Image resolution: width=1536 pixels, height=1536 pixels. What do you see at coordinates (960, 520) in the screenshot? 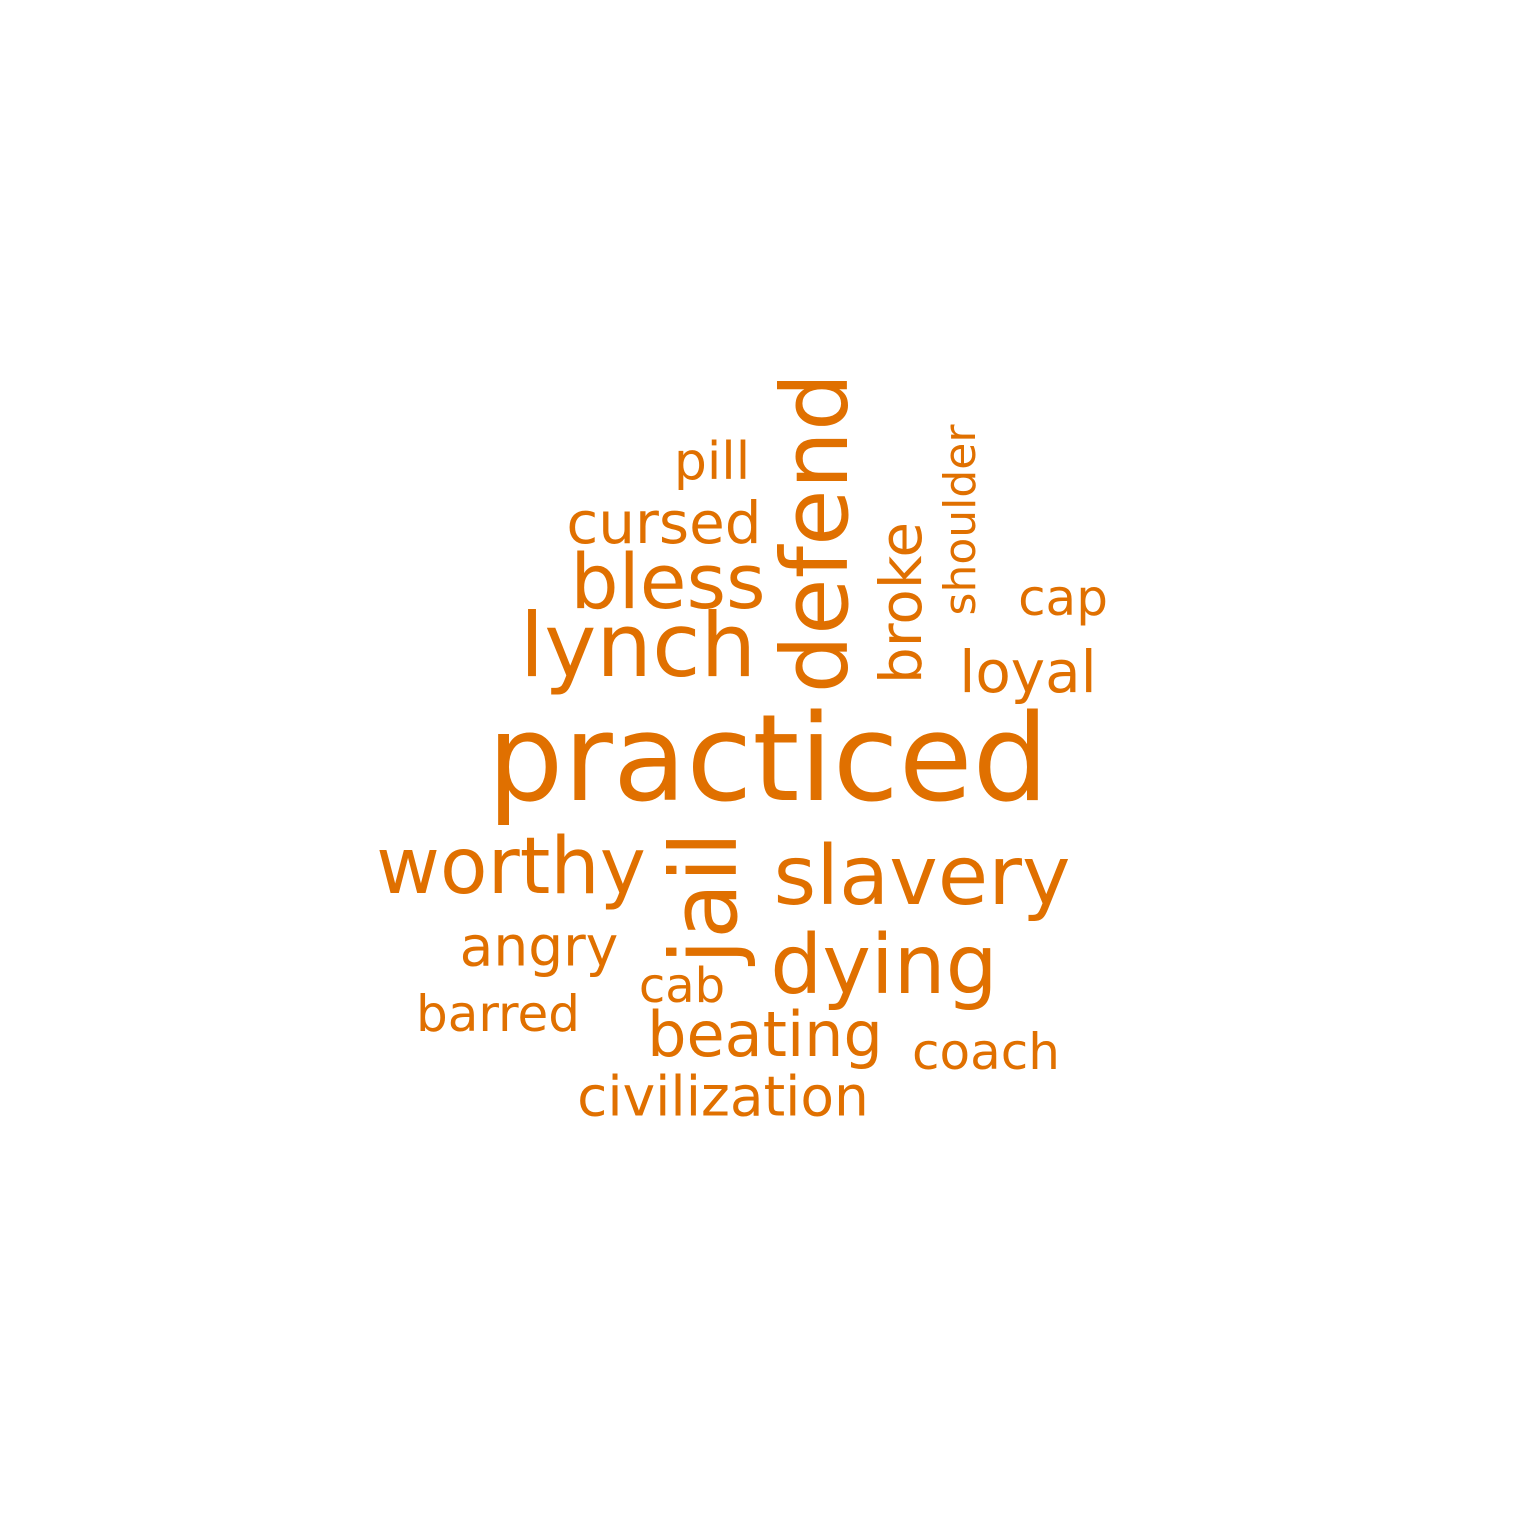
I see `word-shoulder: shoulder` at bounding box center [960, 520].